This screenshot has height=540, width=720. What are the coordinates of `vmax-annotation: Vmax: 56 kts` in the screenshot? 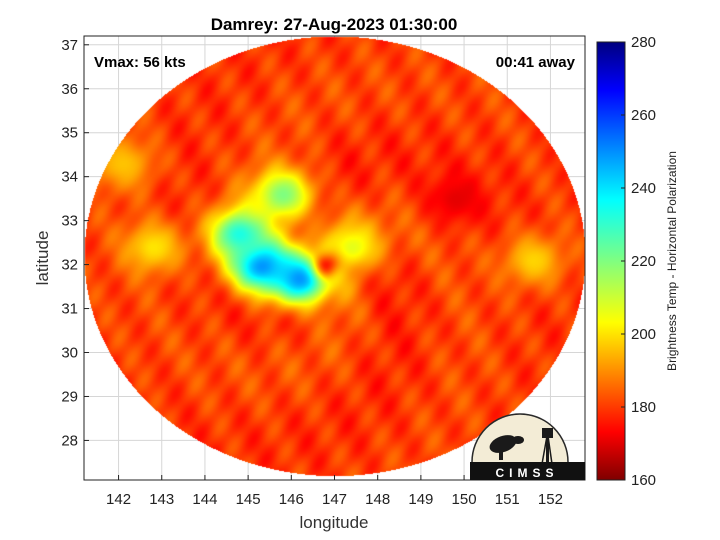 It's located at (140, 62).